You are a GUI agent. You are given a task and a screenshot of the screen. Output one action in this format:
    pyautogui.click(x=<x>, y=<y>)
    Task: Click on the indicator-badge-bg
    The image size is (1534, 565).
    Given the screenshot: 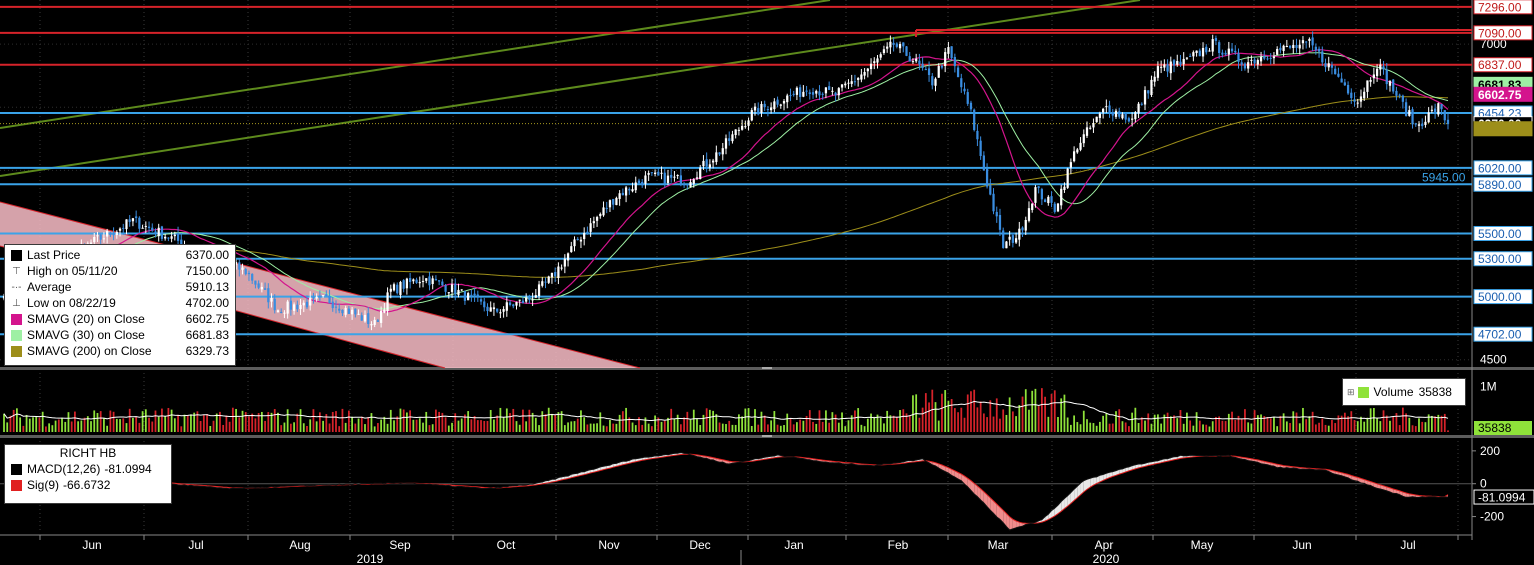 What is the action you would take?
    pyautogui.click(x=1503, y=129)
    